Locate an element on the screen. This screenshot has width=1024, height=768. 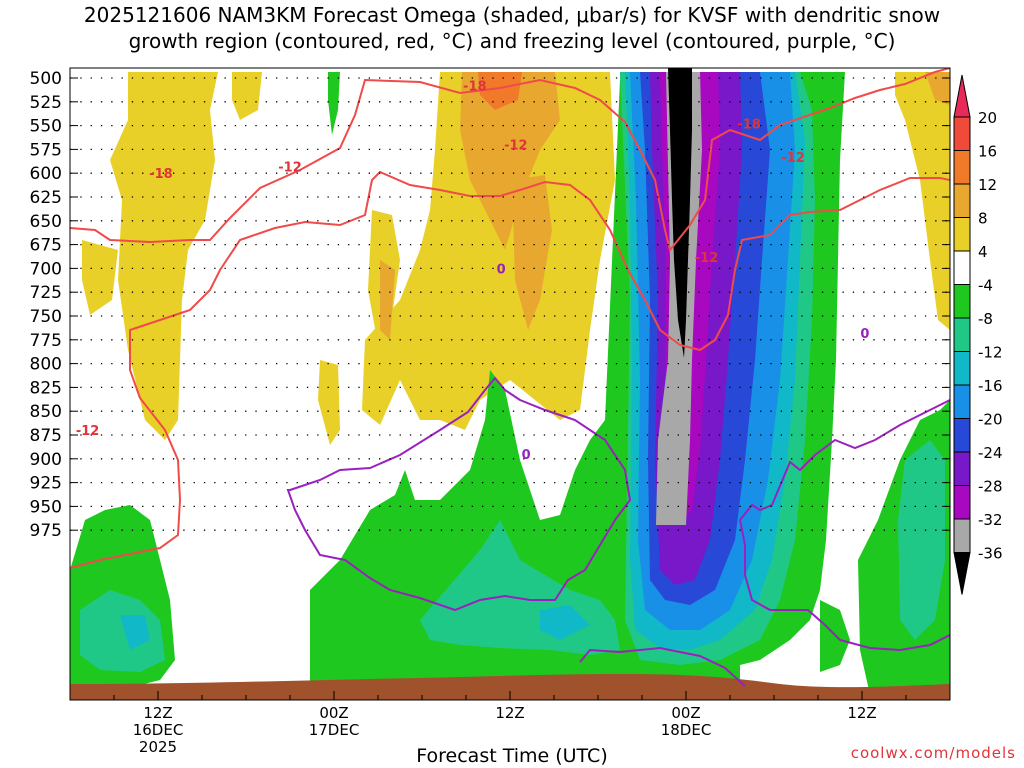
colorbar-label: 8 is located at coordinates (983, 219).